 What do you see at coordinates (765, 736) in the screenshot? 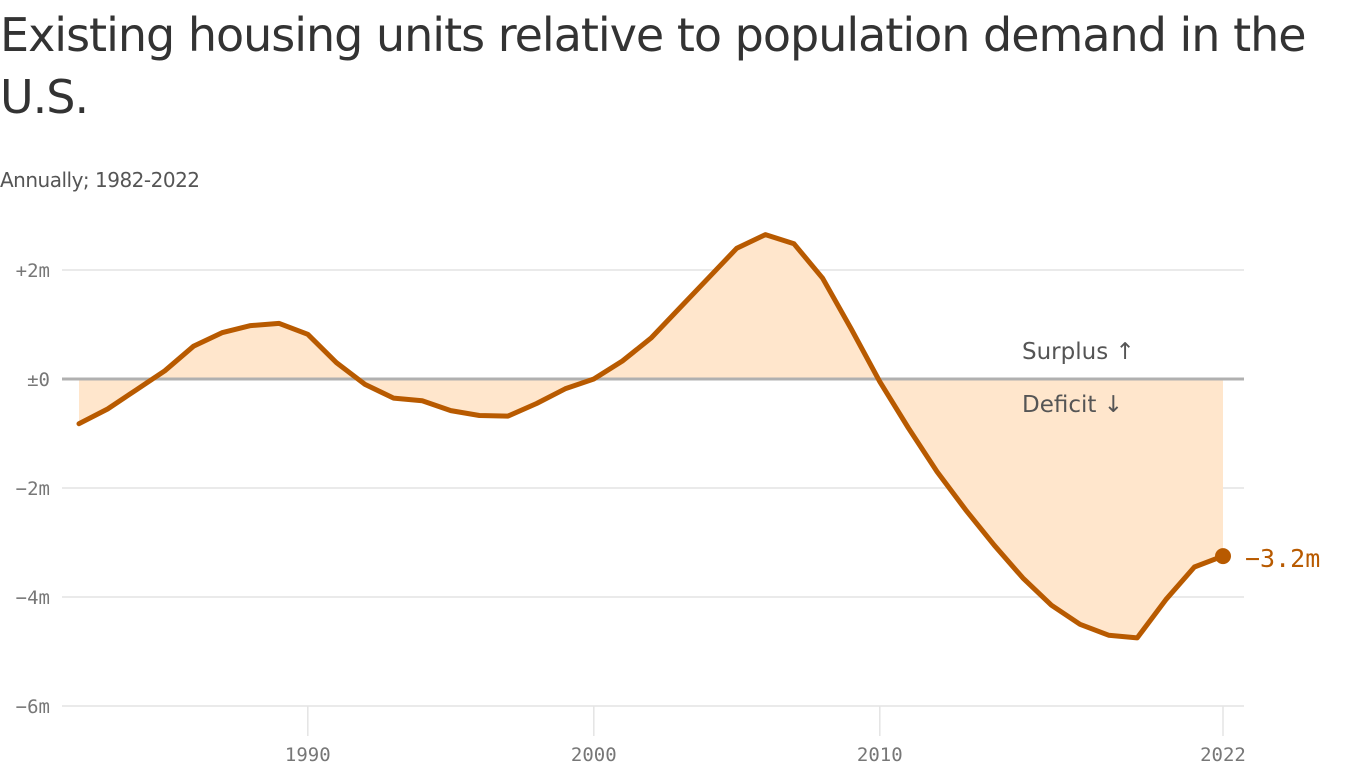
I see `x-axis-ticks: 1990 2000 2010 2022` at bounding box center [765, 736].